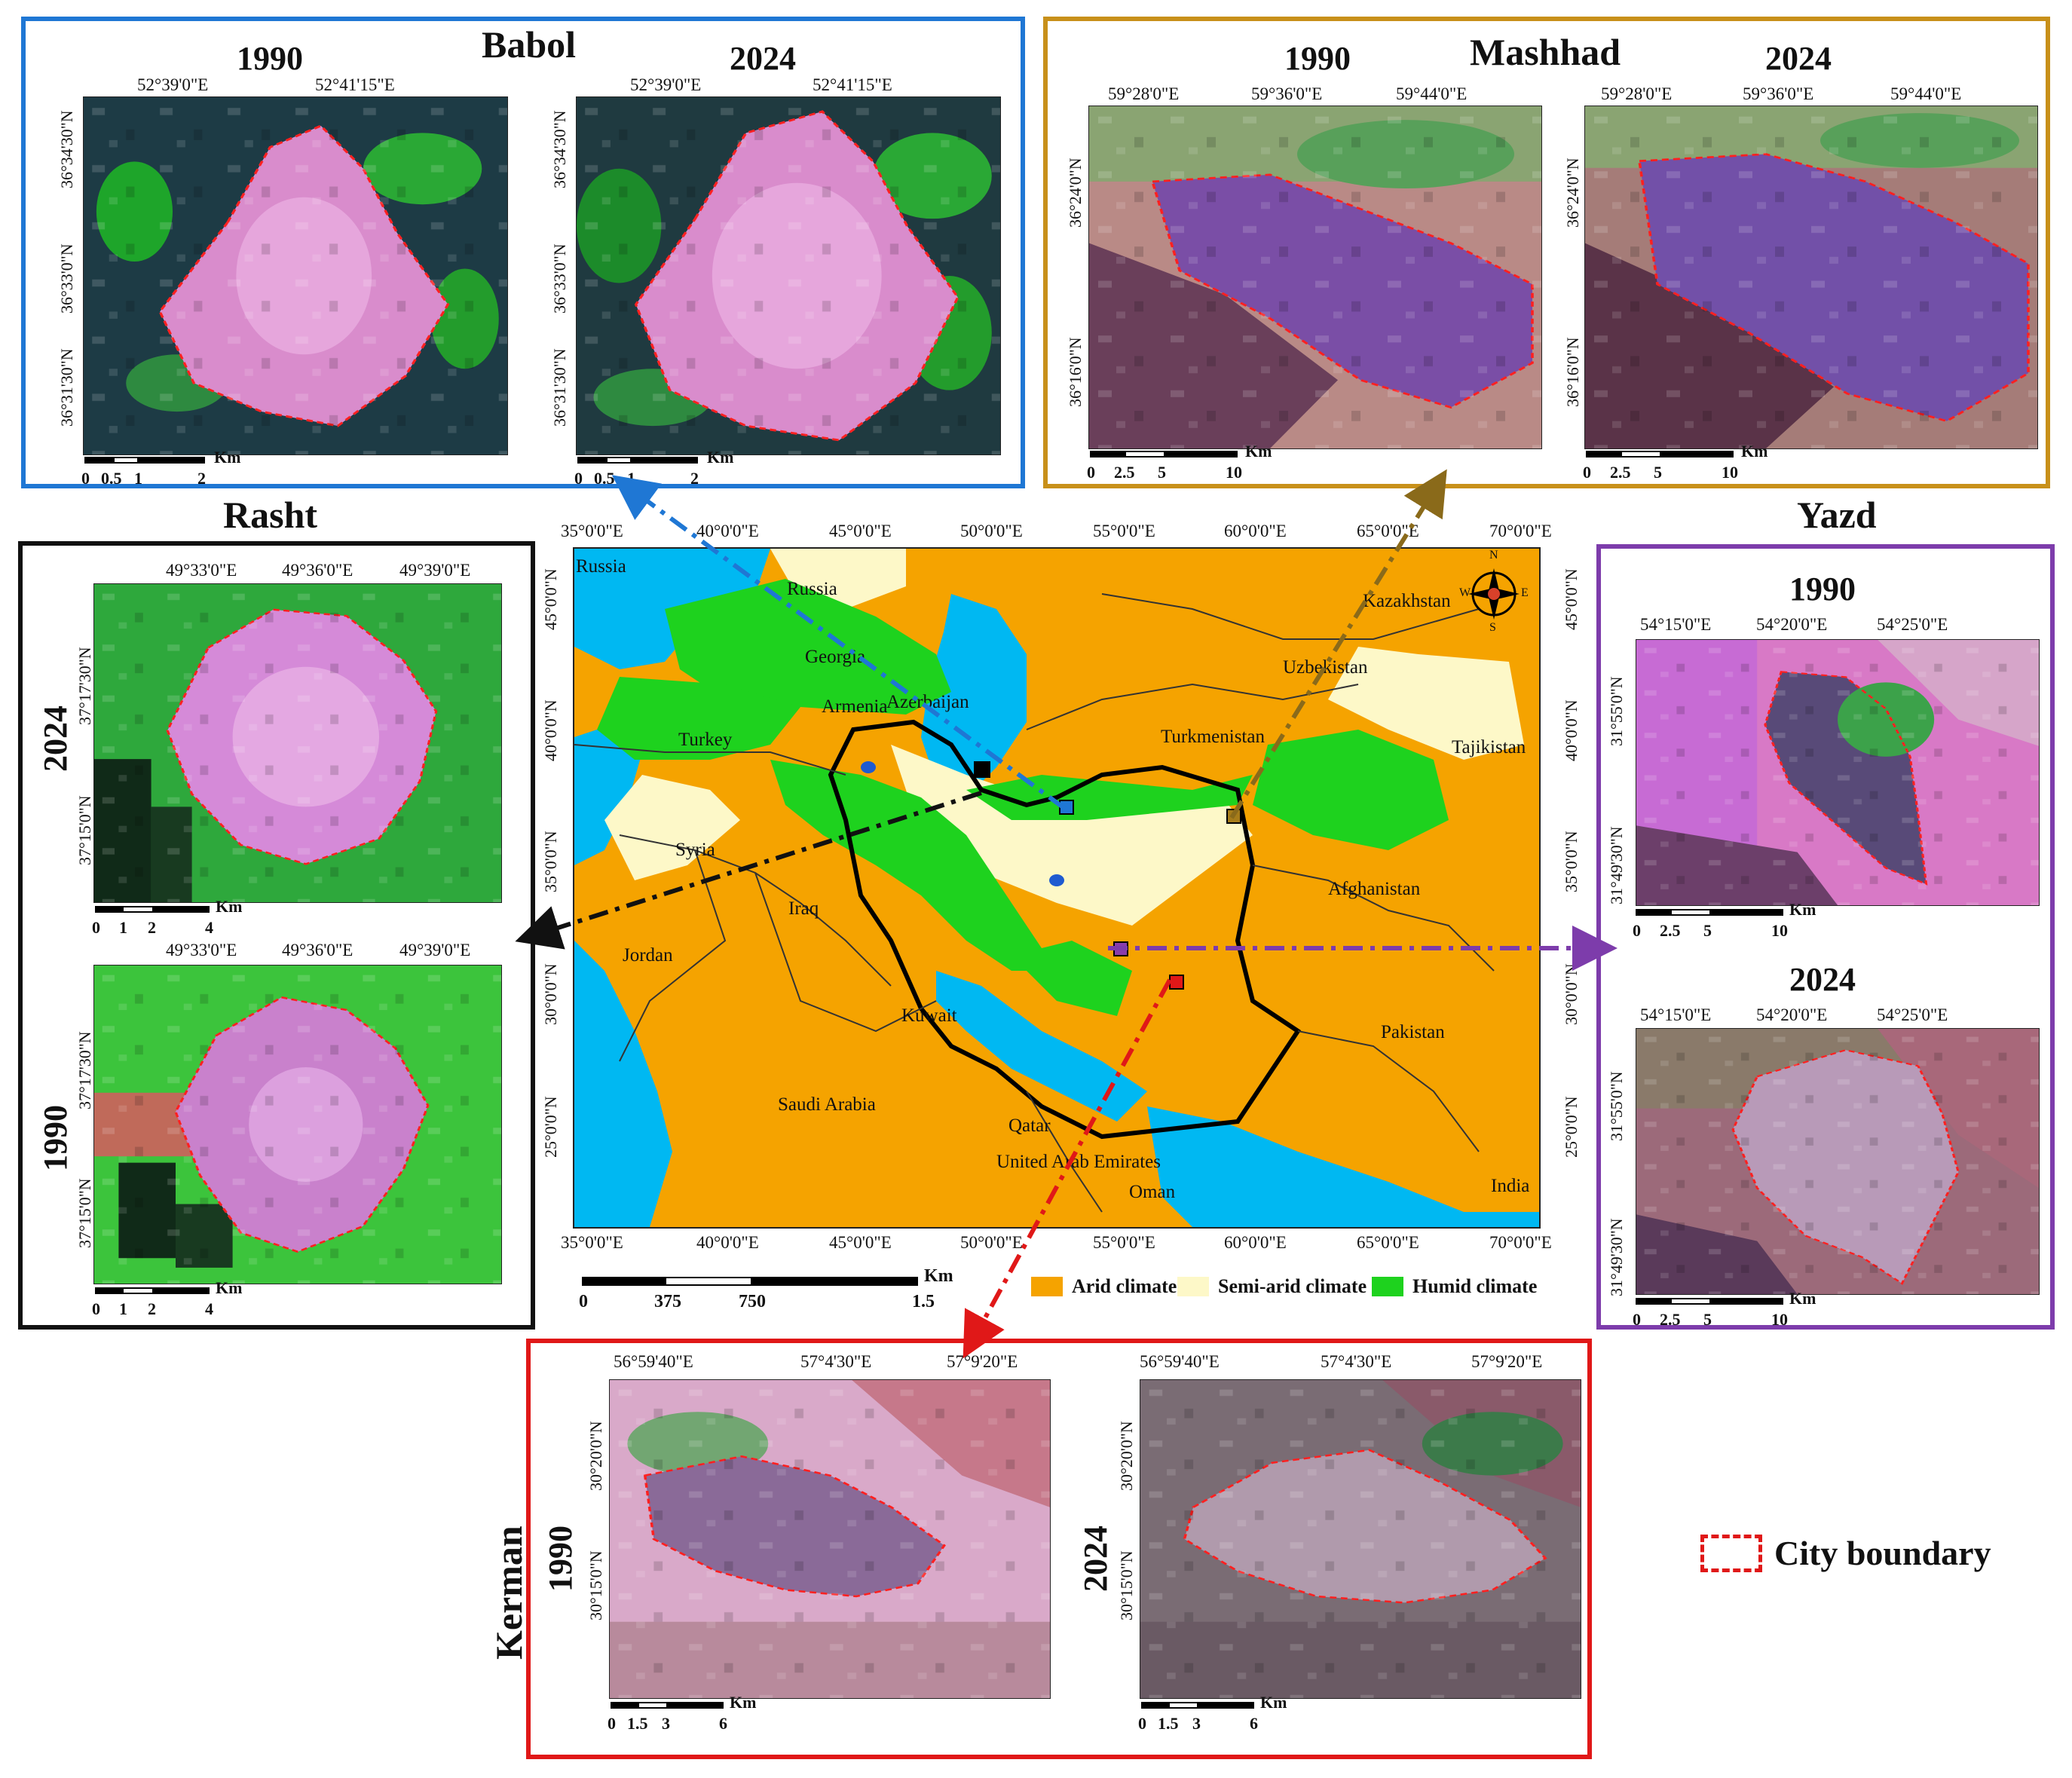 The height and width of the screenshot is (1778, 2072). I want to click on yazd-year-1: 1990, so click(1822, 589).